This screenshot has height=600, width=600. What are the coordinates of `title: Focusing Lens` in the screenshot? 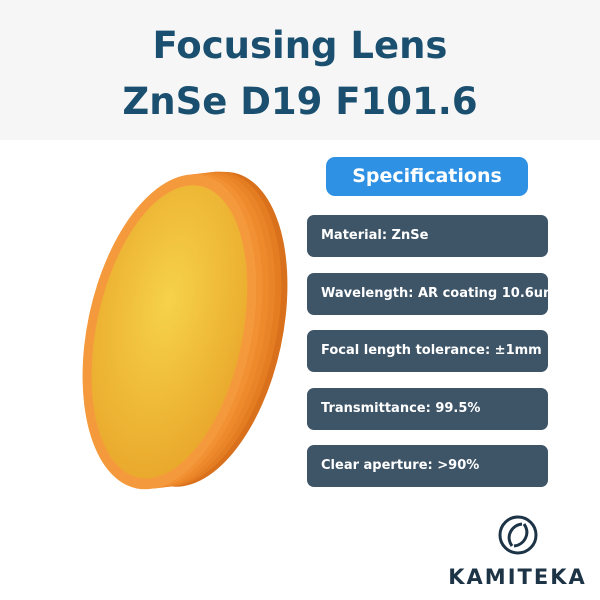 It's located at (300, 45).